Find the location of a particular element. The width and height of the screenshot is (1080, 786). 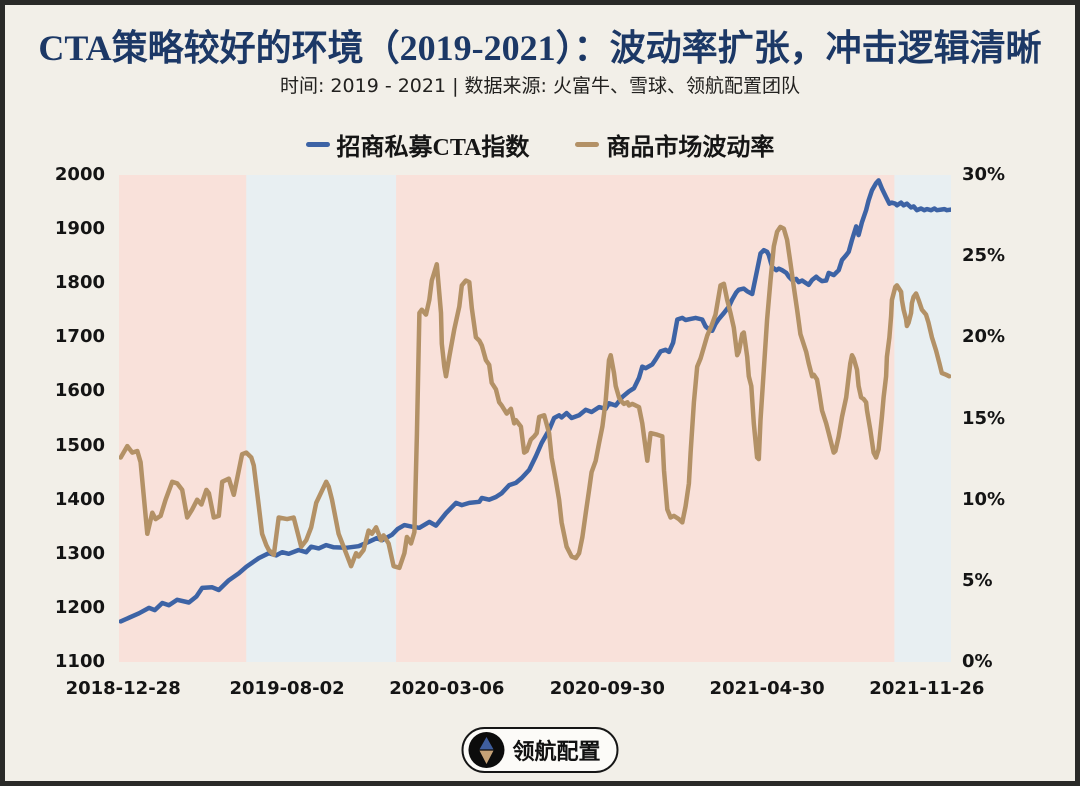

x-axis-tick-label: 2020-09-30 is located at coordinates (607, 688).